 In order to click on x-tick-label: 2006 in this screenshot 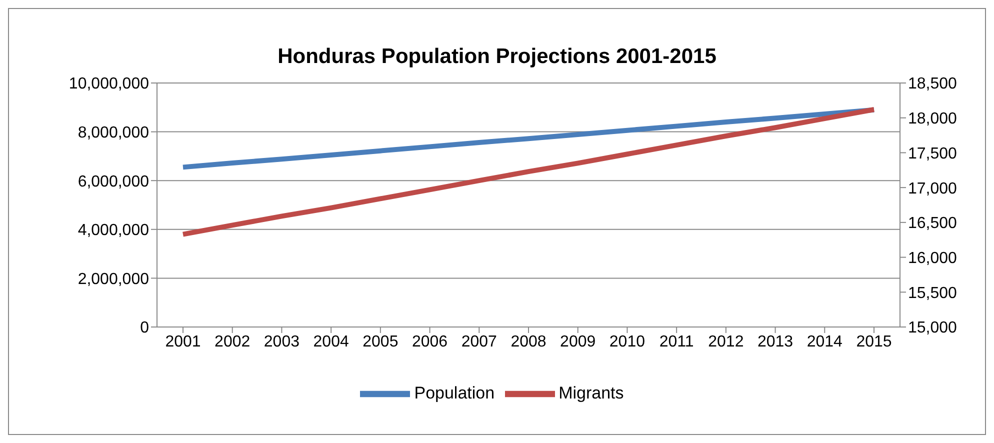, I will do `click(430, 341)`.